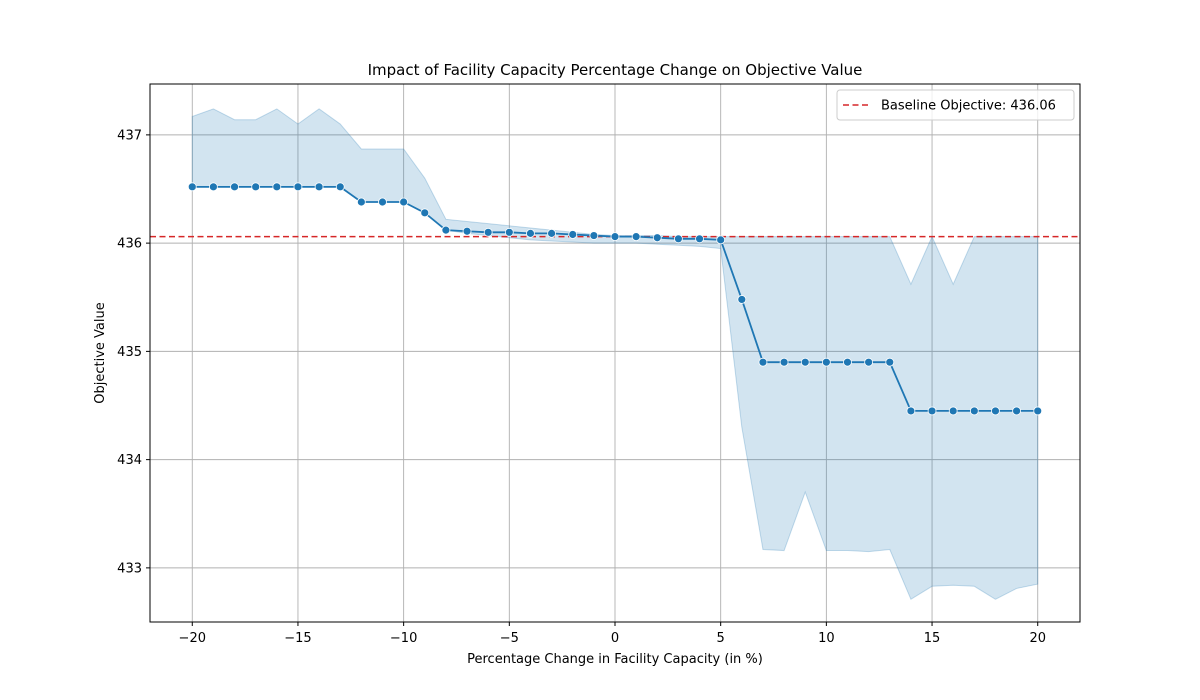  Describe the element at coordinates (509, 638) in the screenshot. I see `x-tick-label: −5` at that location.